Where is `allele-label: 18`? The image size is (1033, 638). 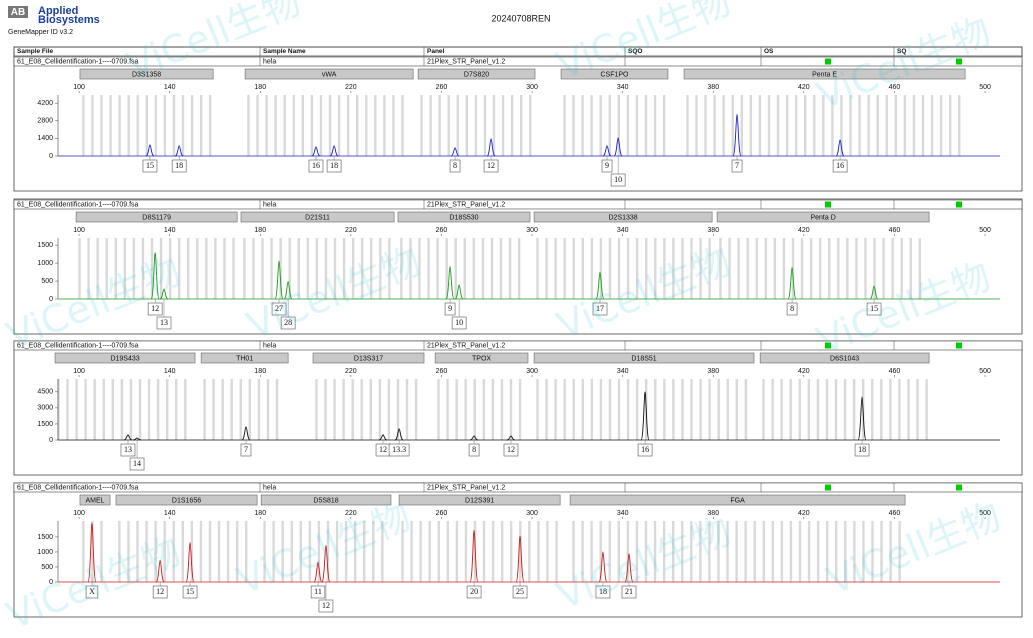
allele-label: 18 is located at coordinates (603, 591).